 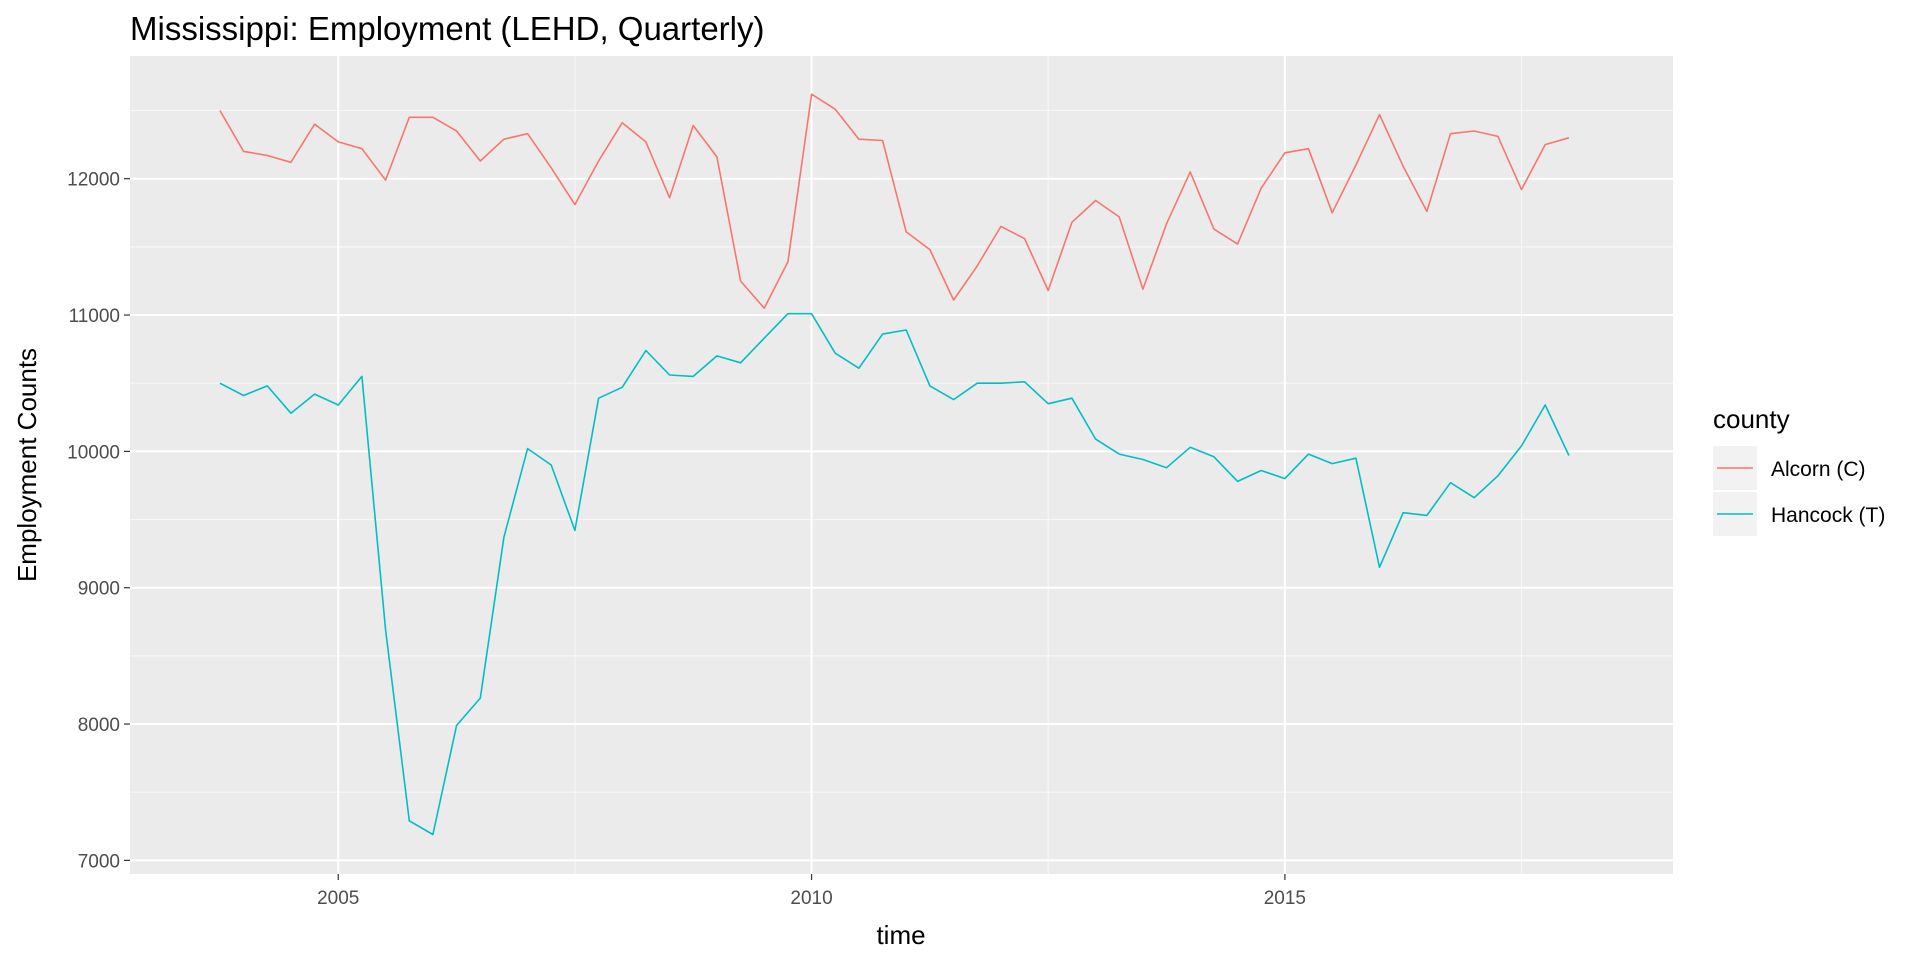 I want to click on x-tick-label: 2010, so click(x=811, y=898).